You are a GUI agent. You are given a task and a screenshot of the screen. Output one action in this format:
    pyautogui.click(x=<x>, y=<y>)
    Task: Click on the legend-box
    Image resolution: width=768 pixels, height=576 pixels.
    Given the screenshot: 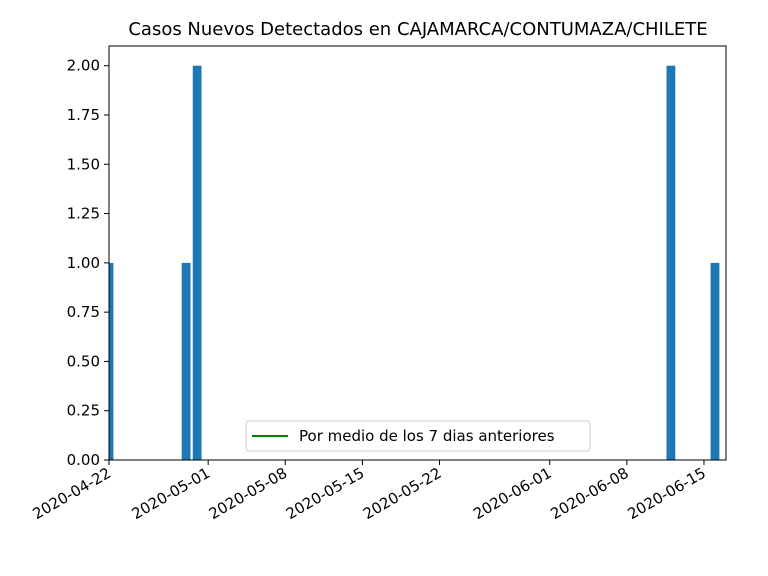 What is the action you would take?
    pyautogui.click(x=418, y=436)
    